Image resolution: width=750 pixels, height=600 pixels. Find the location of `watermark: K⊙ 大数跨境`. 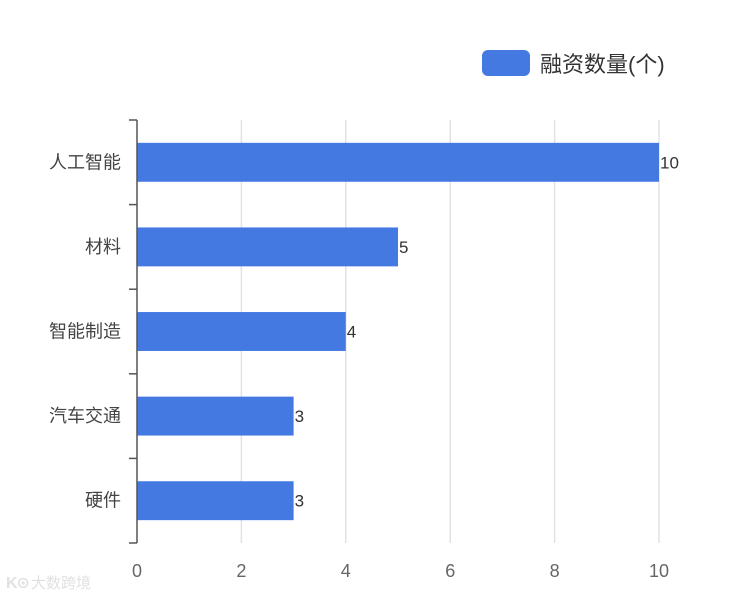

watermark: K⊙ 大数跨境 is located at coordinates (48, 582).